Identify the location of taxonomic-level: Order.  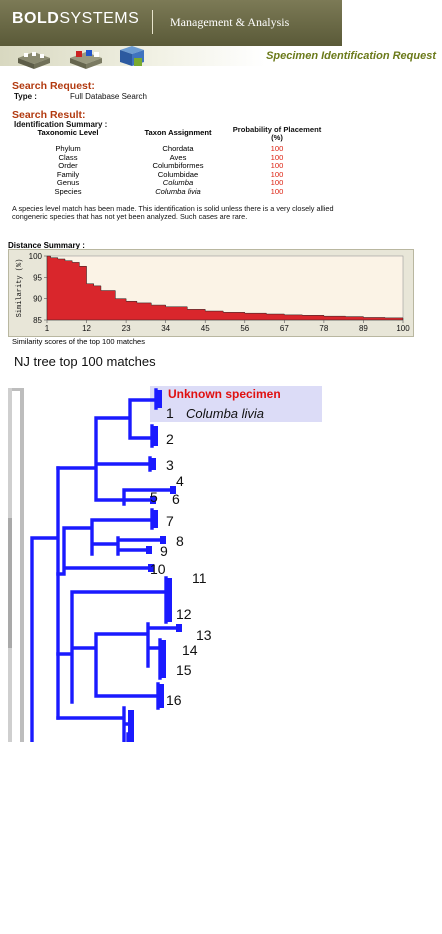
(68, 166).